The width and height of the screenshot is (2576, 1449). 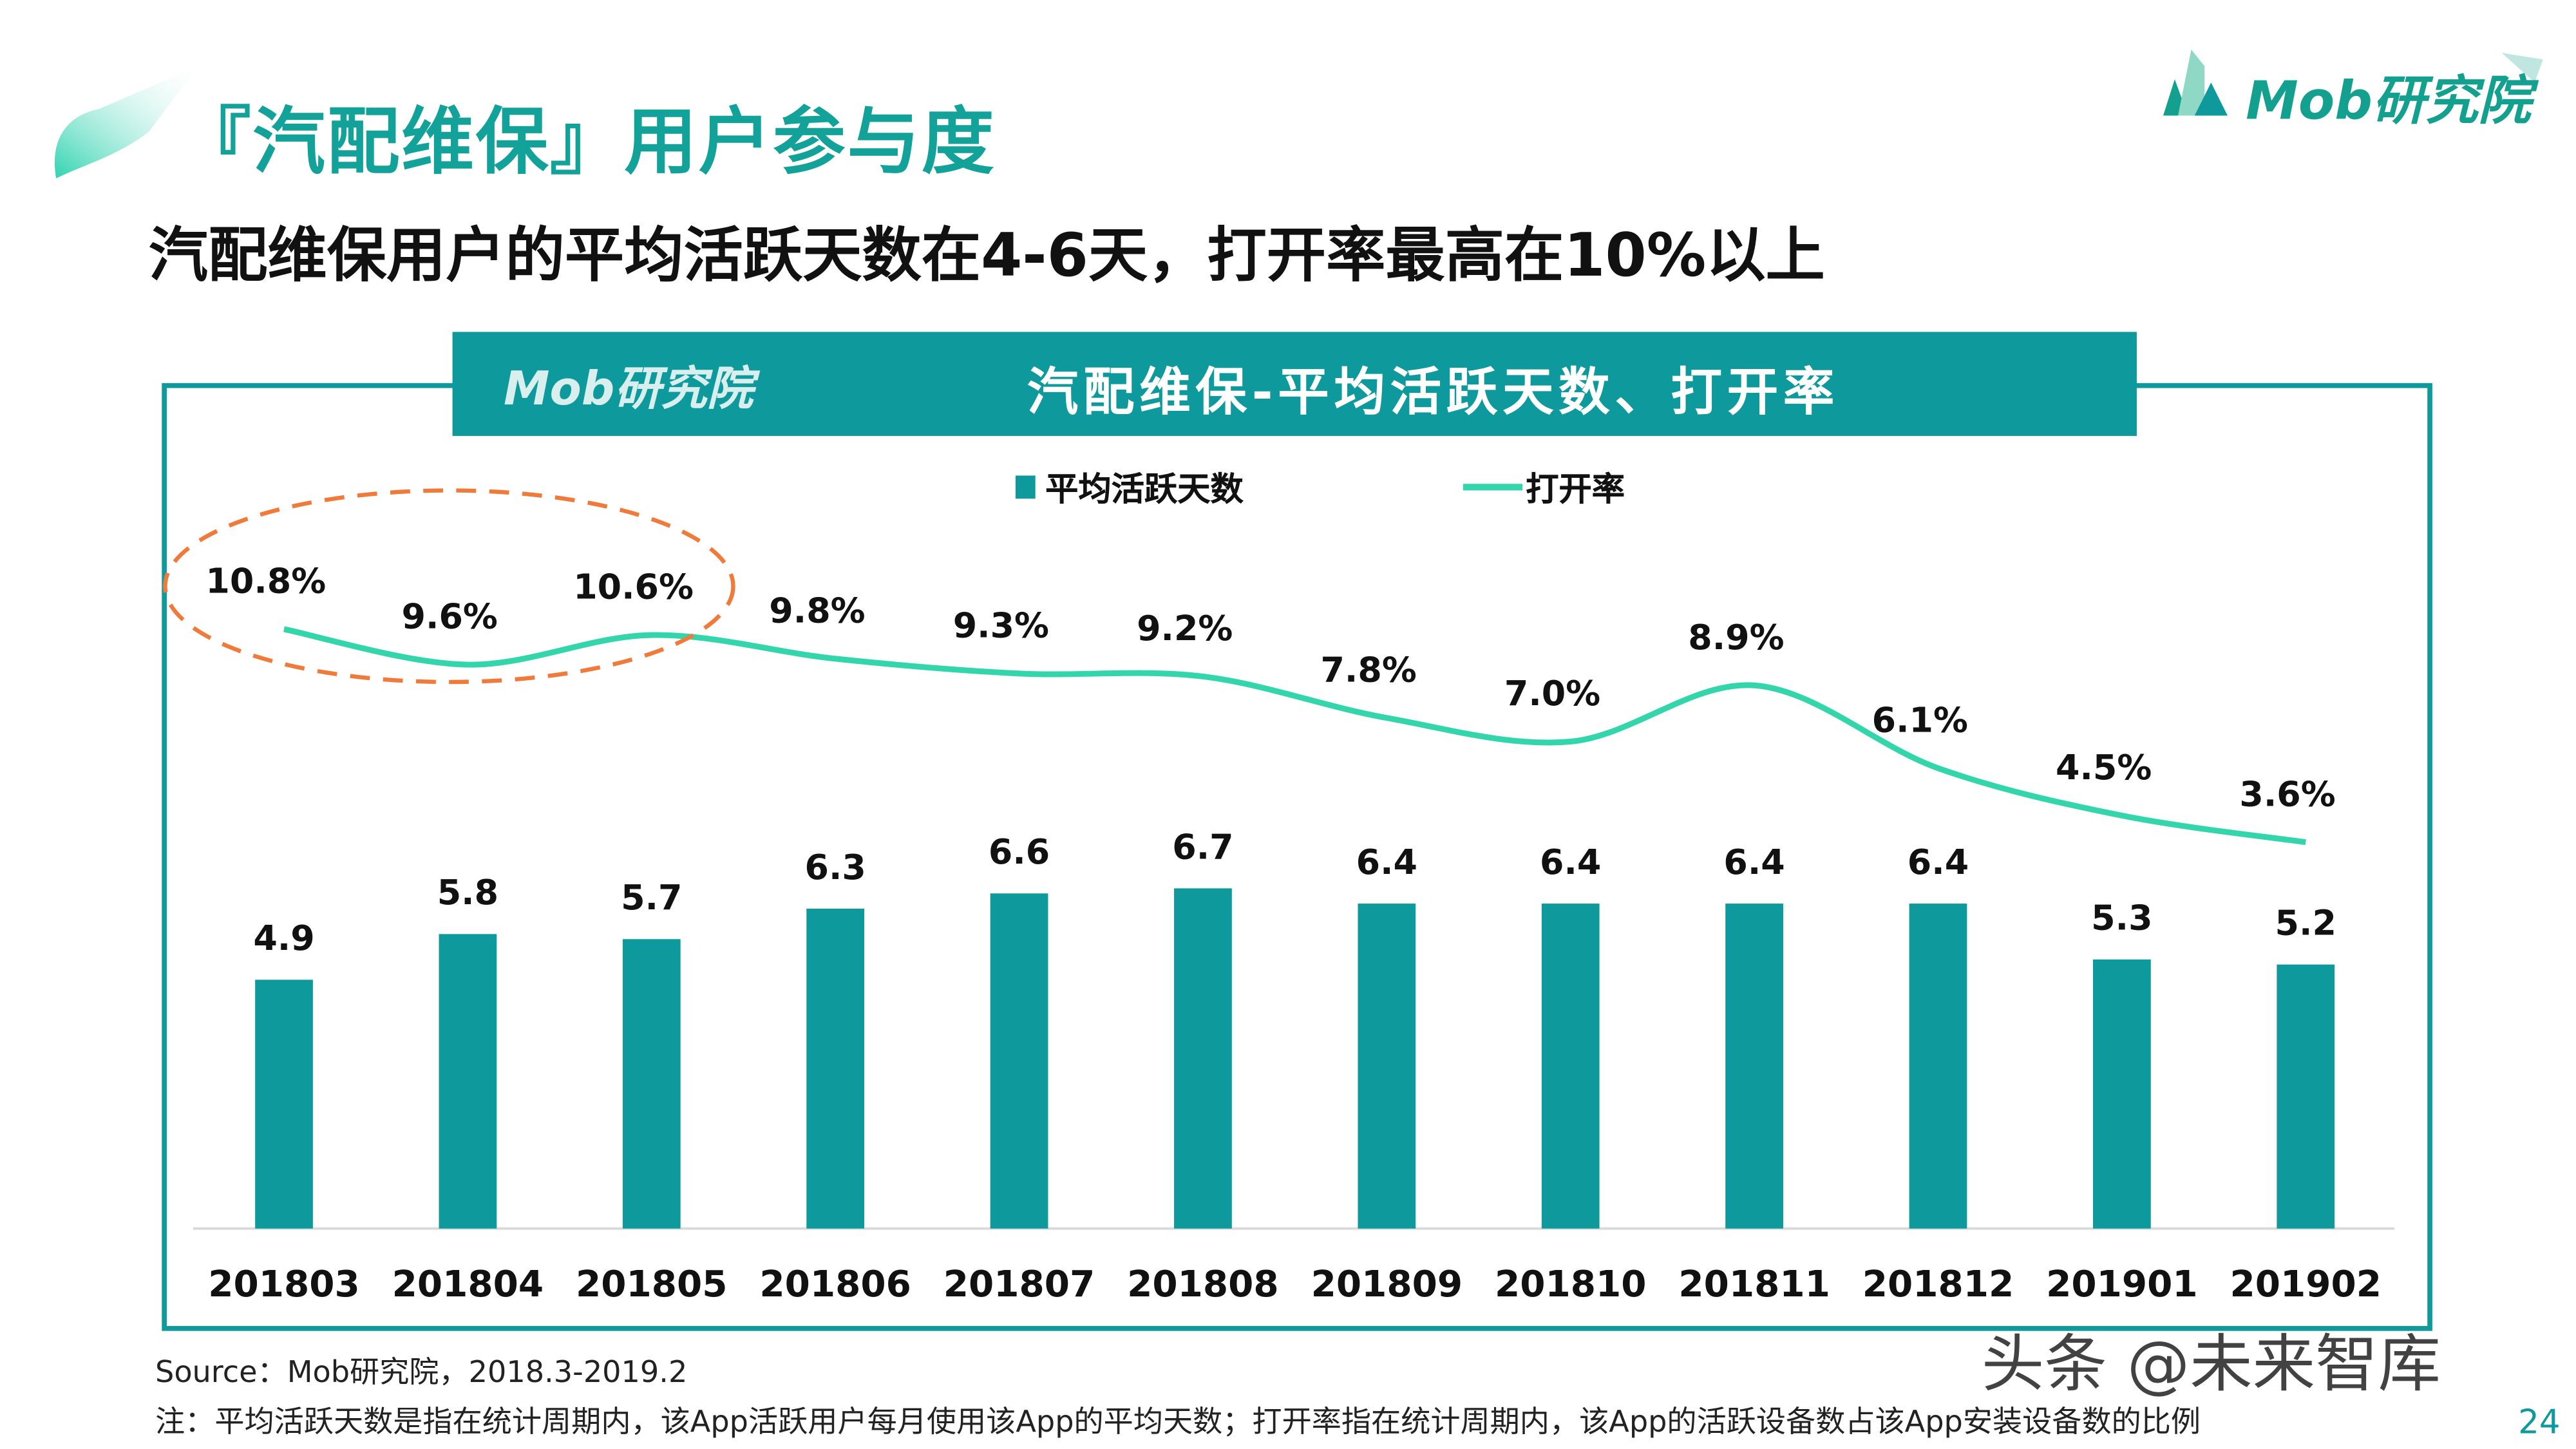 What do you see at coordinates (986, 257) in the screenshot?
I see `page-subtitle: 汽配维保用户的平均活跃天数在4-6天，打开率最高在10%以上` at bounding box center [986, 257].